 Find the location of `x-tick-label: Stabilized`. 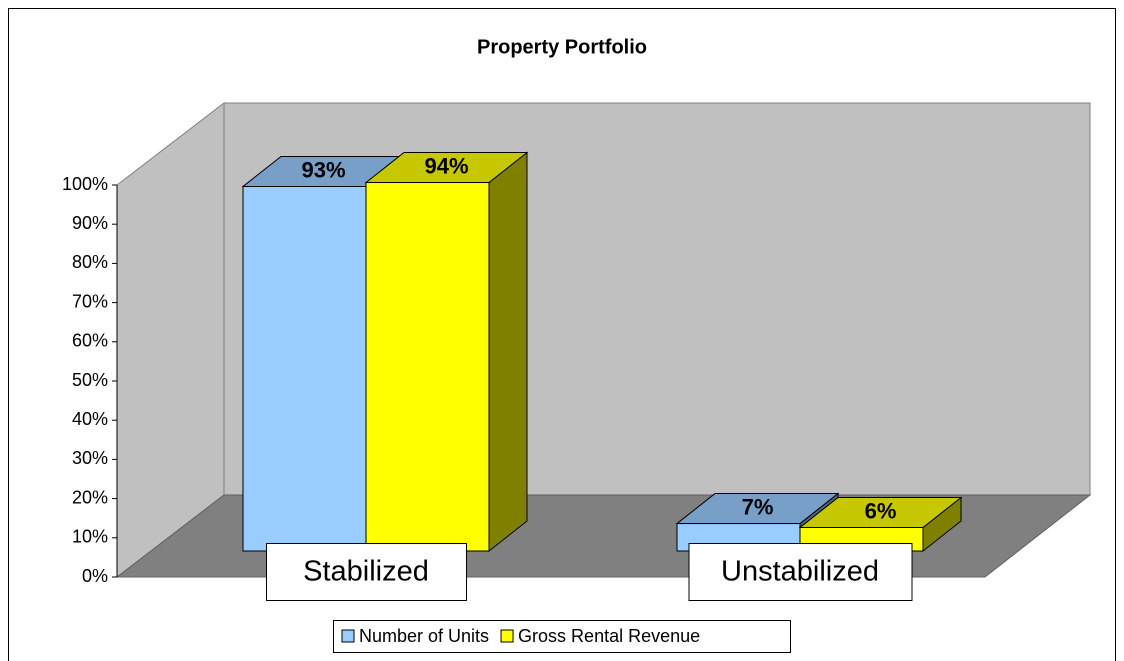

x-tick-label: Stabilized is located at coordinates (366, 572).